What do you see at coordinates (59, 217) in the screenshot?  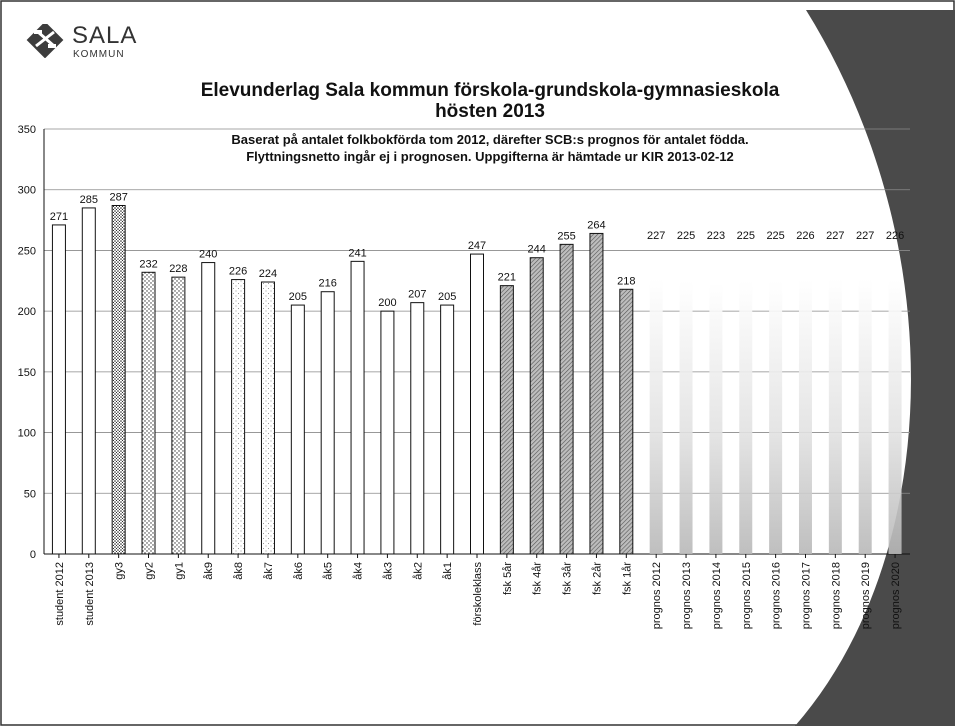 I see `data-label: 271` at bounding box center [59, 217].